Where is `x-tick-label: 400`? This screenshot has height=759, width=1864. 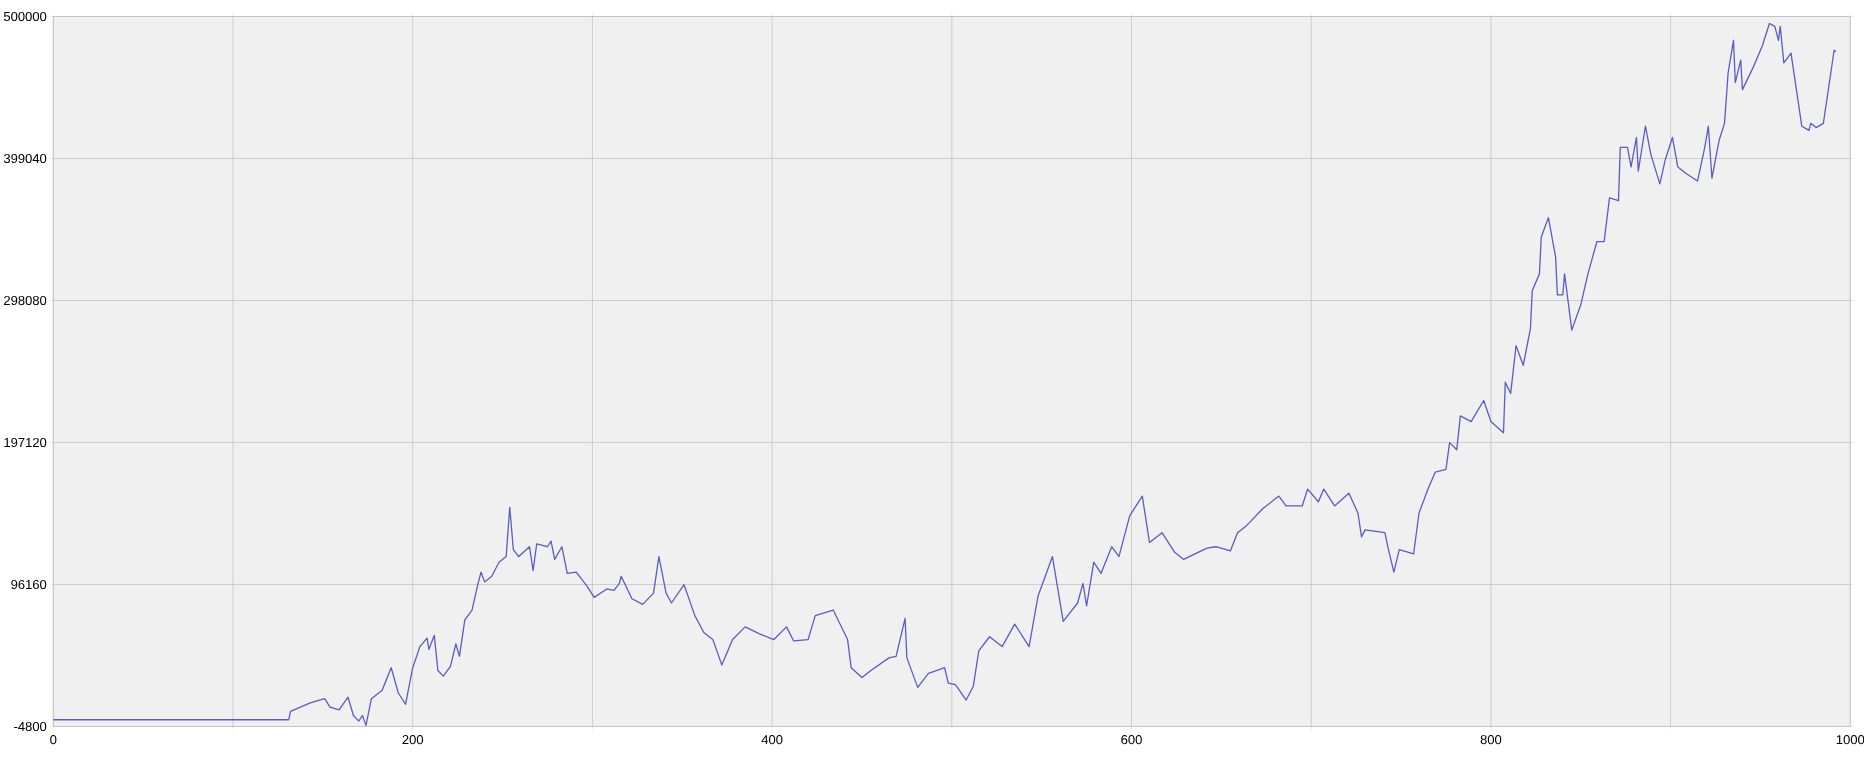 x-tick-label: 400 is located at coordinates (772, 740).